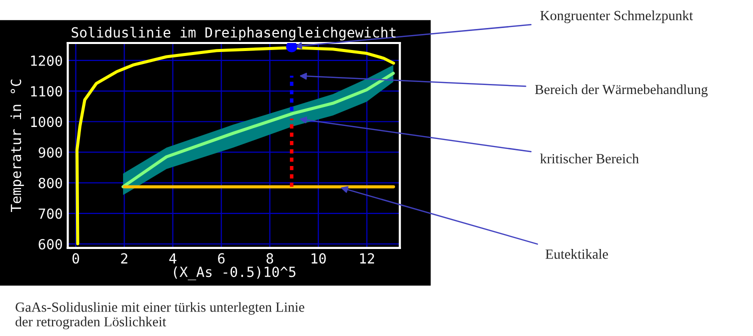  I want to click on annotation: Eutektikale, so click(577, 254).